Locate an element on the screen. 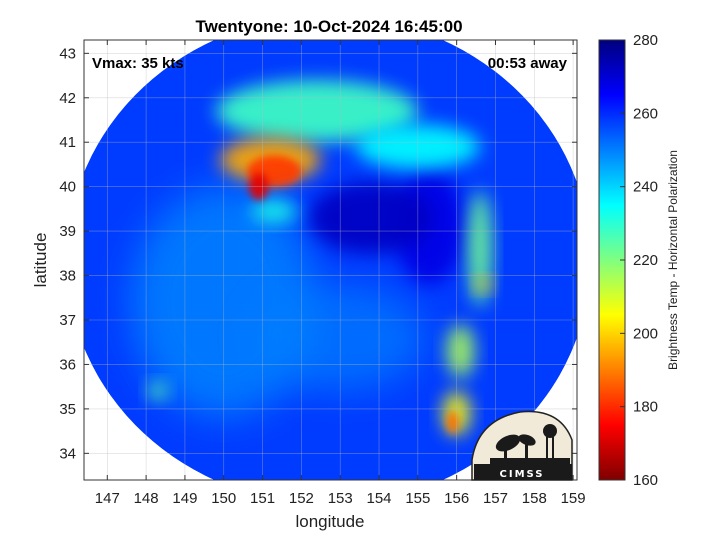  x-tick-label: 157 is located at coordinates (495, 498).